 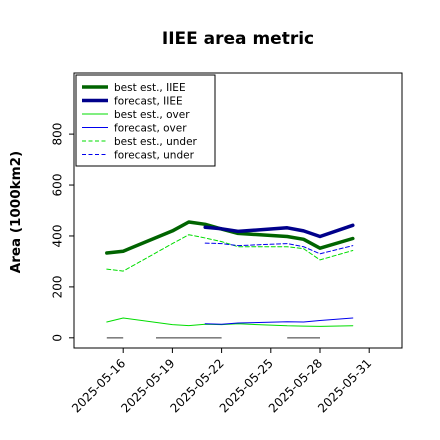 I want to click on y-axis-label: Area (1000km2), so click(x=16, y=212).